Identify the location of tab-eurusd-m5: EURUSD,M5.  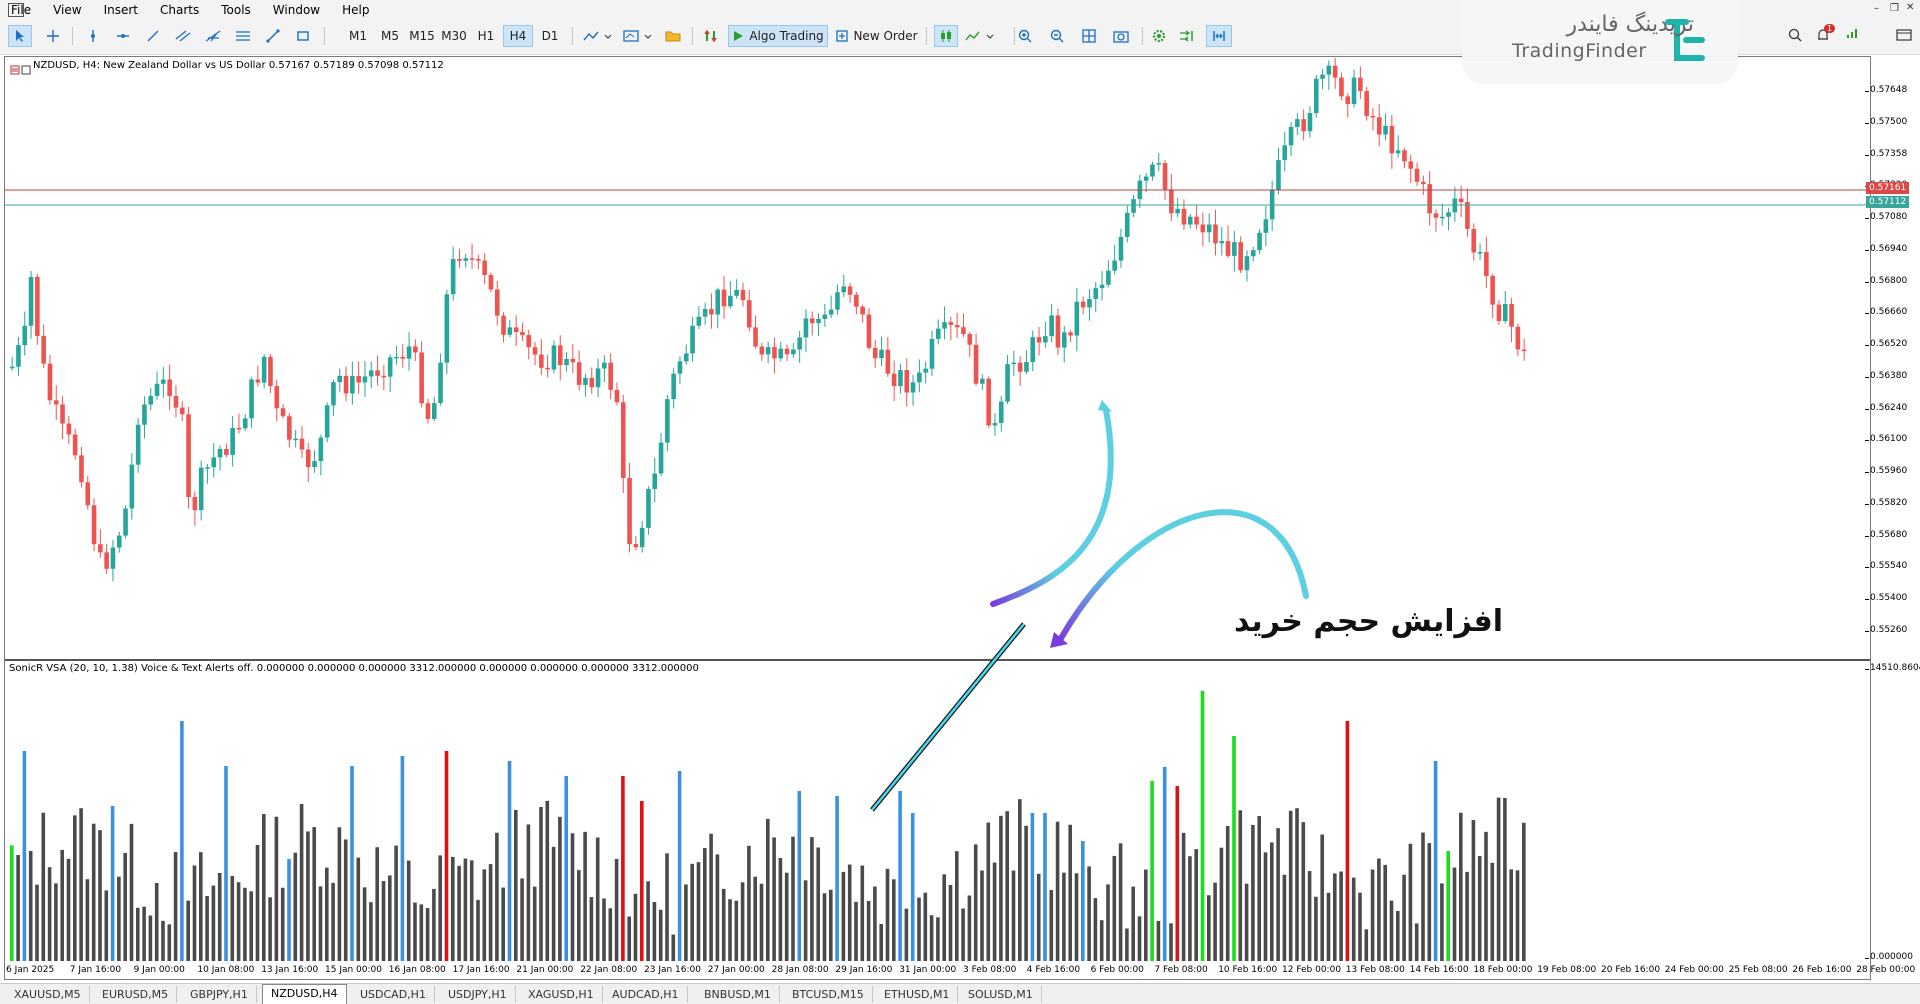
(136, 994).